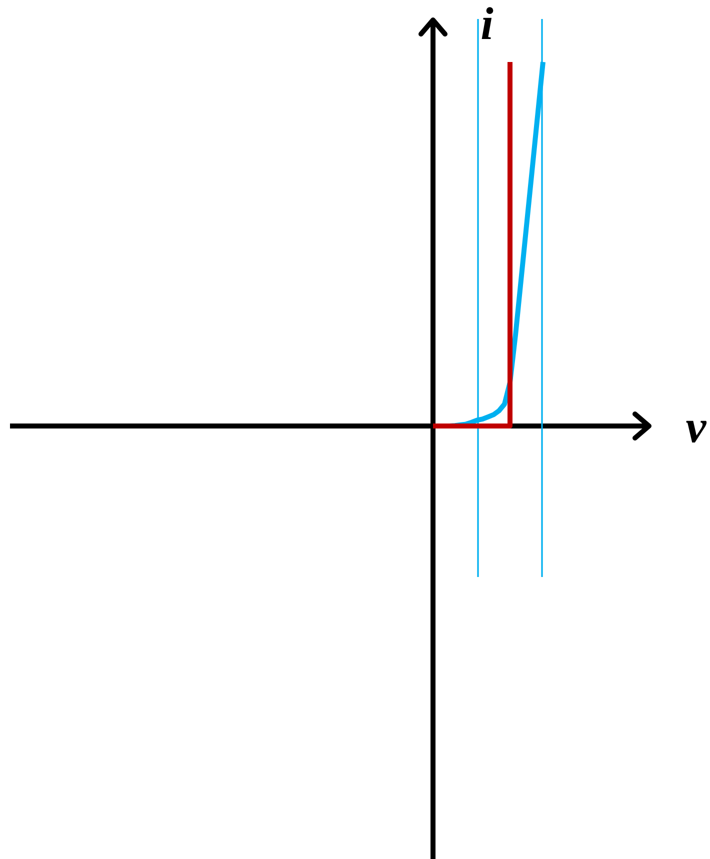 This screenshot has width=710, height=859. I want to click on x-axis-title: v, so click(696, 426).